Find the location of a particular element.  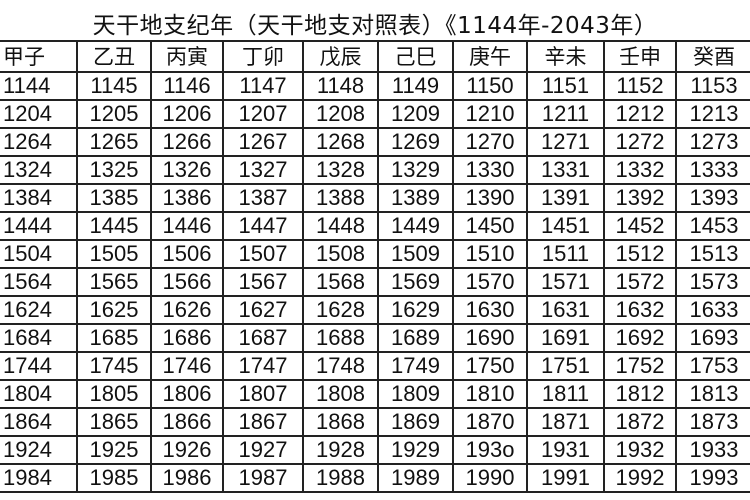

year-cell: 1869 is located at coordinates (415, 422).